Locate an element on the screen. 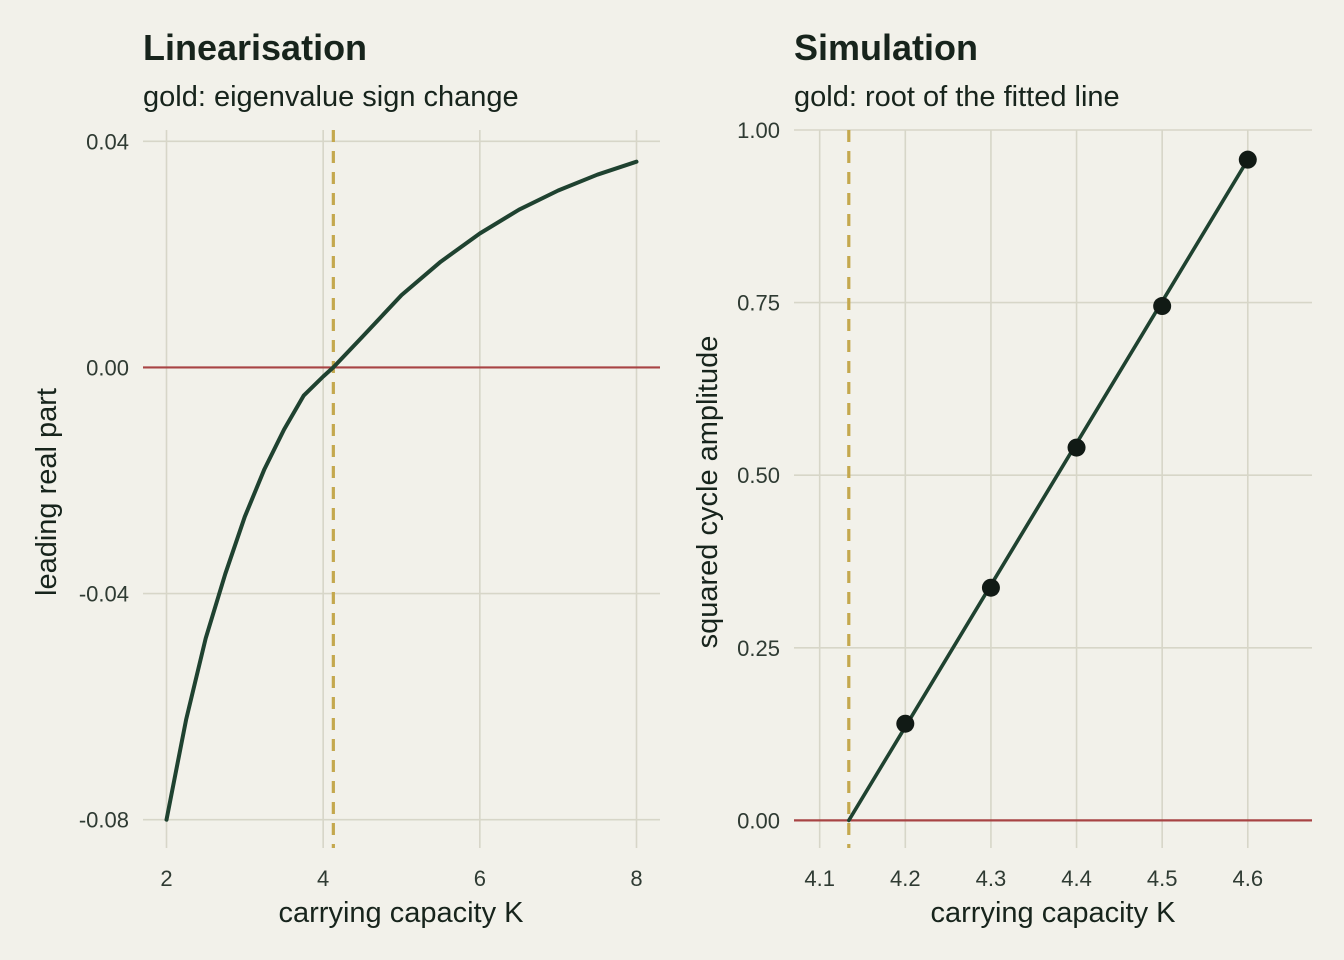 The height and width of the screenshot is (960, 1344). simulation-x-tick-label: 4.3 is located at coordinates (991, 878).